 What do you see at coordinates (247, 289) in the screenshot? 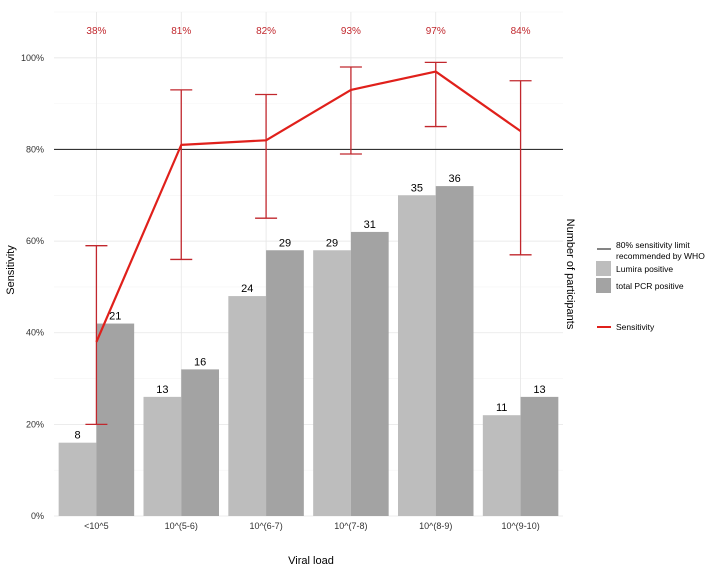
I see `bar-value-label: 24` at bounding box center [247, 289].